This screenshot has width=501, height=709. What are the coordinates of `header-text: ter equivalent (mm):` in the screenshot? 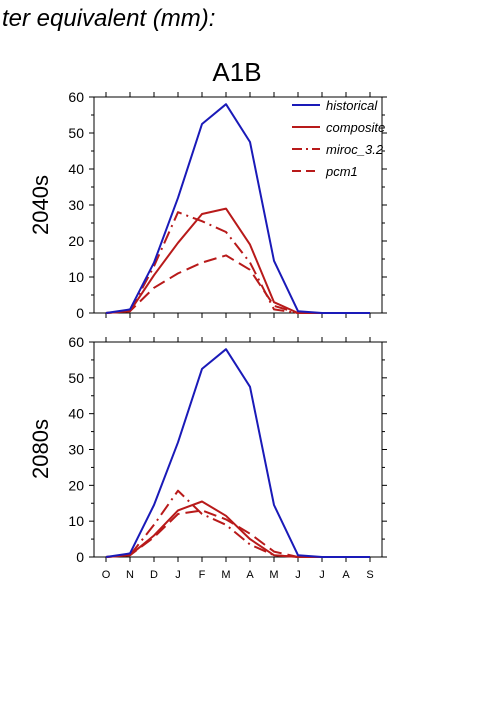 It's located at (108, 18).